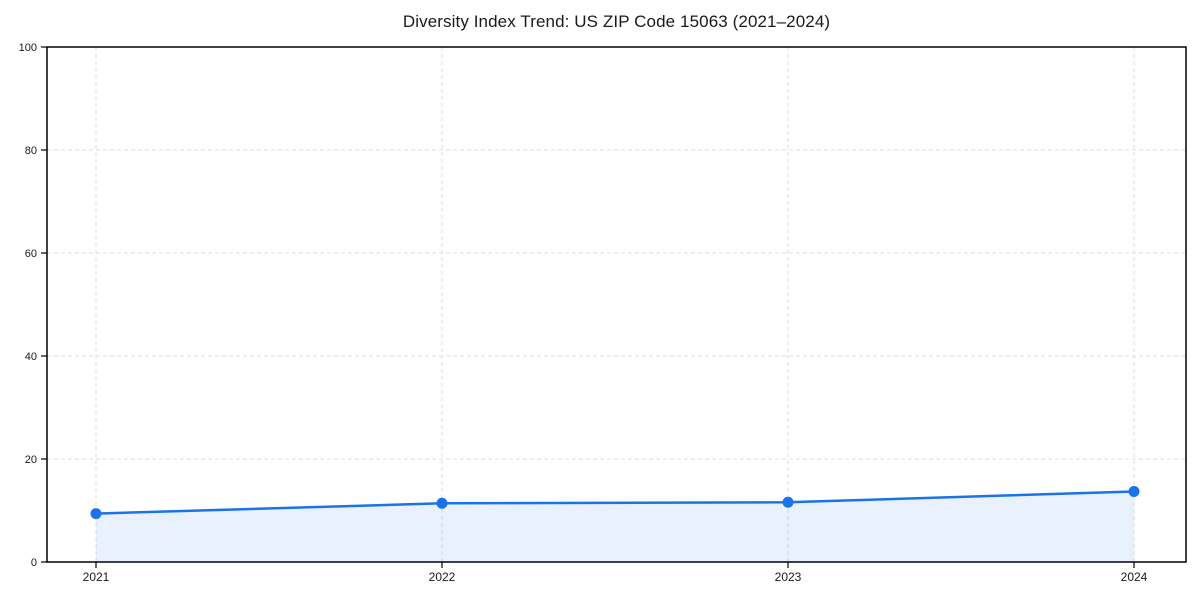 This screenshot has width=1200, height=600. I want to click on y-axis-tick-label: 80, so click(31, 151).